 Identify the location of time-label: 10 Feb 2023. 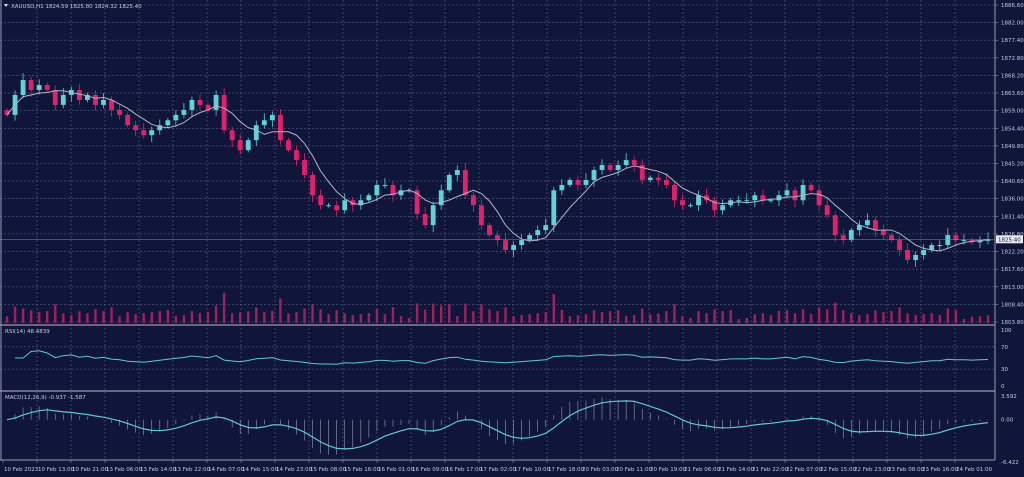
(21, 470).